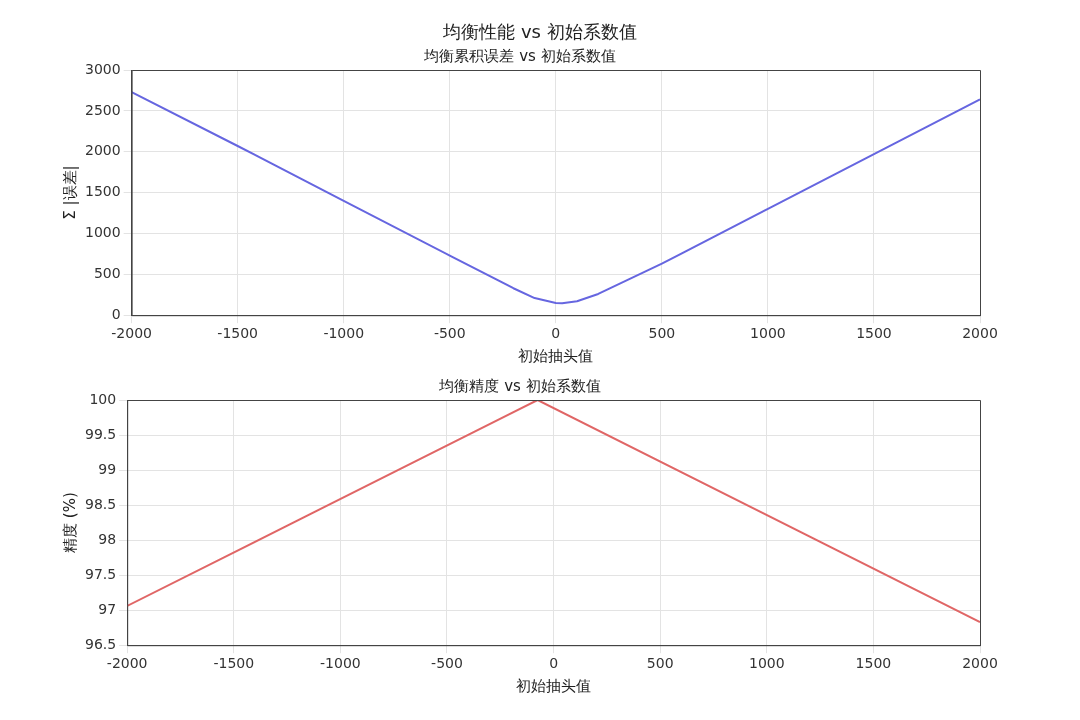 The image size is (1080, 720). Describe the element at coordinates (102, 150) in the screenshot. I see `y-tick-label: 2000` at that location.